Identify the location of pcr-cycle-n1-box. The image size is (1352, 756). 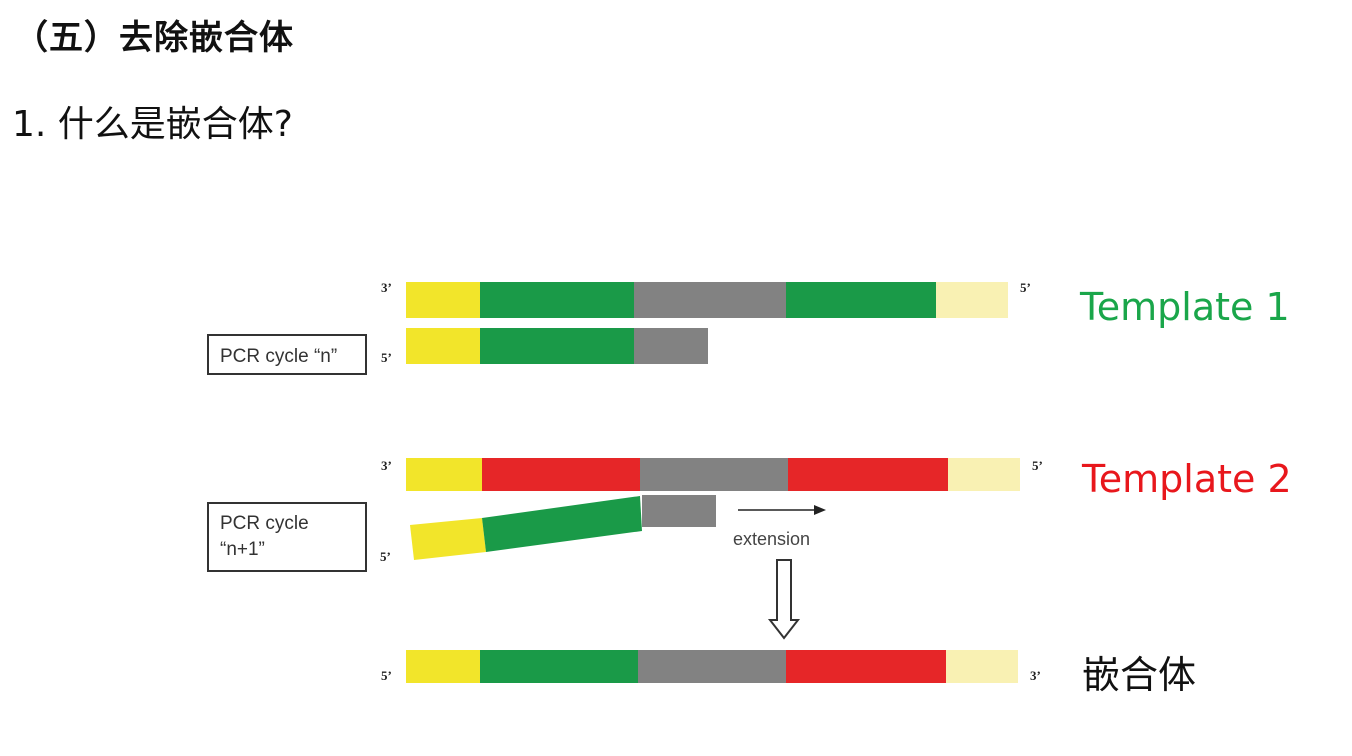
(287, 537).